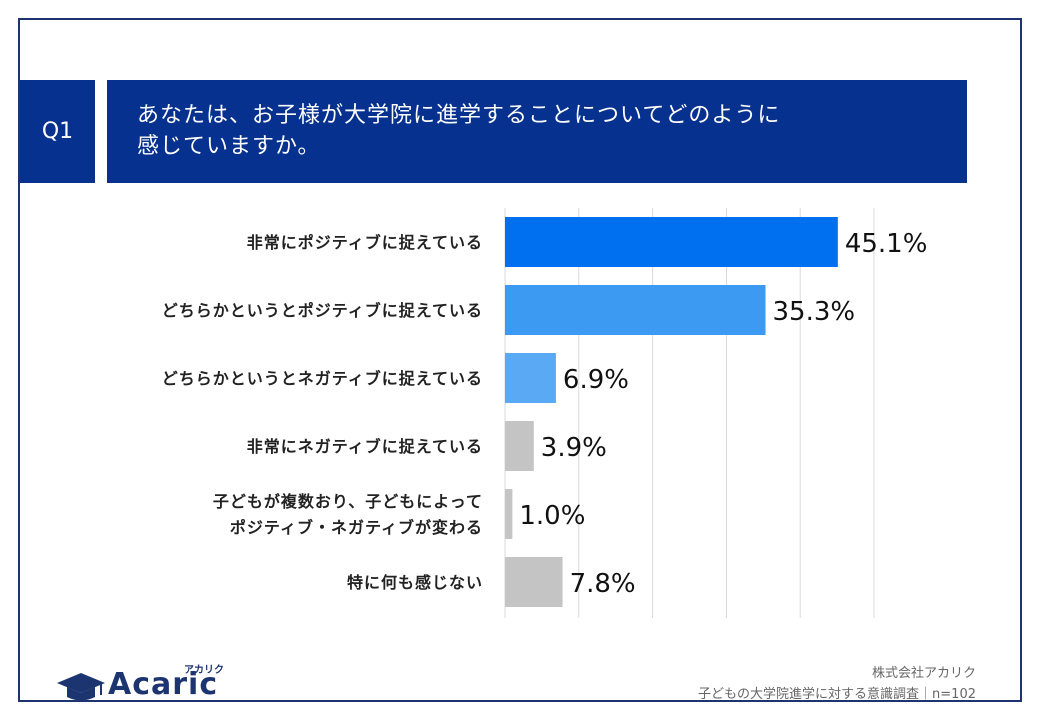  What do you see at coordinates (459, 115) in the screenshot?
I see `question-title-line1: あなたは、お子様が大学院に進学することについてどのように` at bounding box center [459, 115].